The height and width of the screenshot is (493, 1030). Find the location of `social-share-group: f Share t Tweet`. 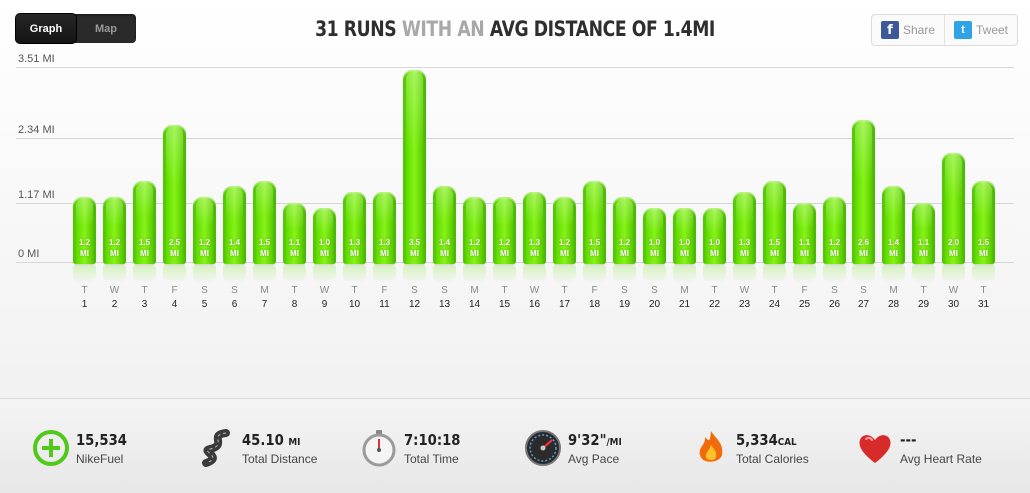

social-share-group: f Share t Tweet is located at coordinates (944, 30).